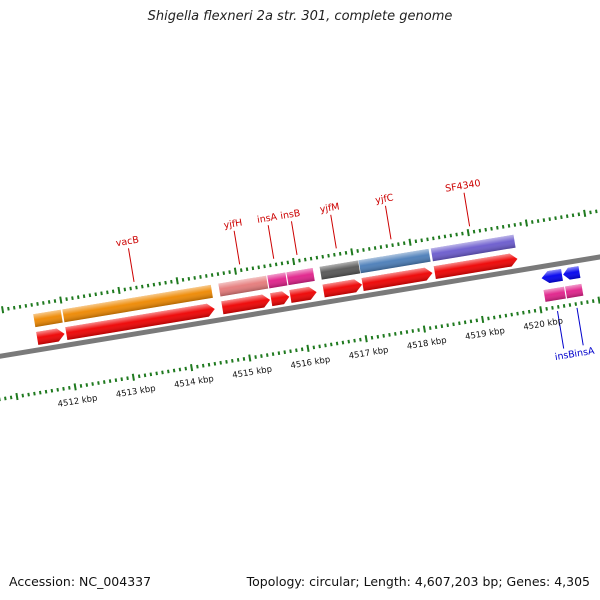  I want to click on accession-text: Accession: NC_004337, so click(80, 581).